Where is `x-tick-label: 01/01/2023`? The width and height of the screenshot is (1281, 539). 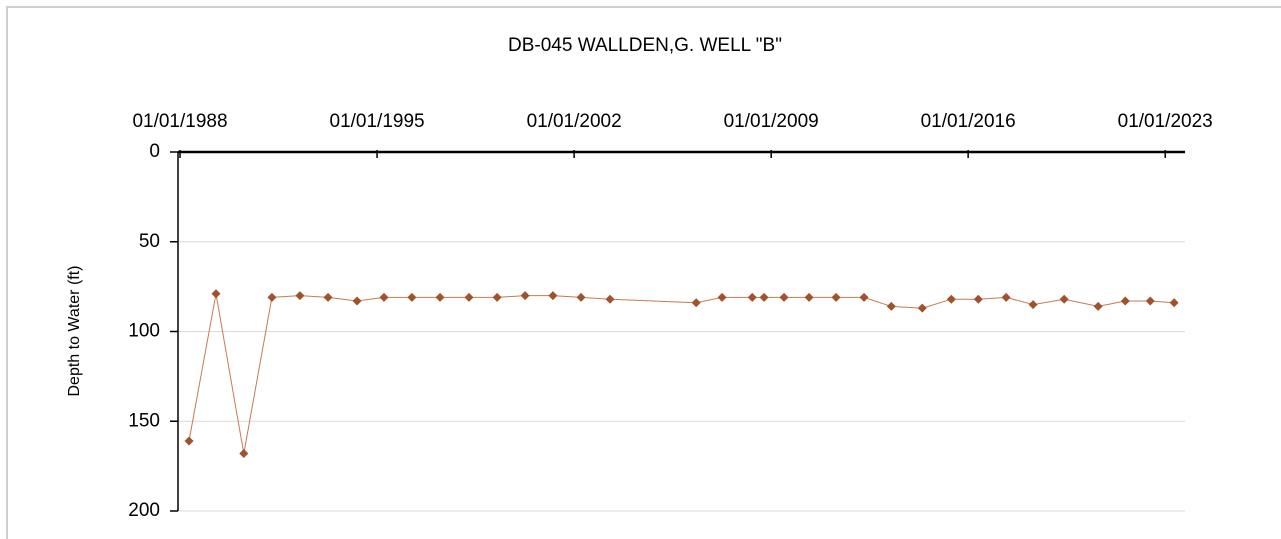 x-tick-label: 01/01/2023 is located at coordinates (1165, 121).